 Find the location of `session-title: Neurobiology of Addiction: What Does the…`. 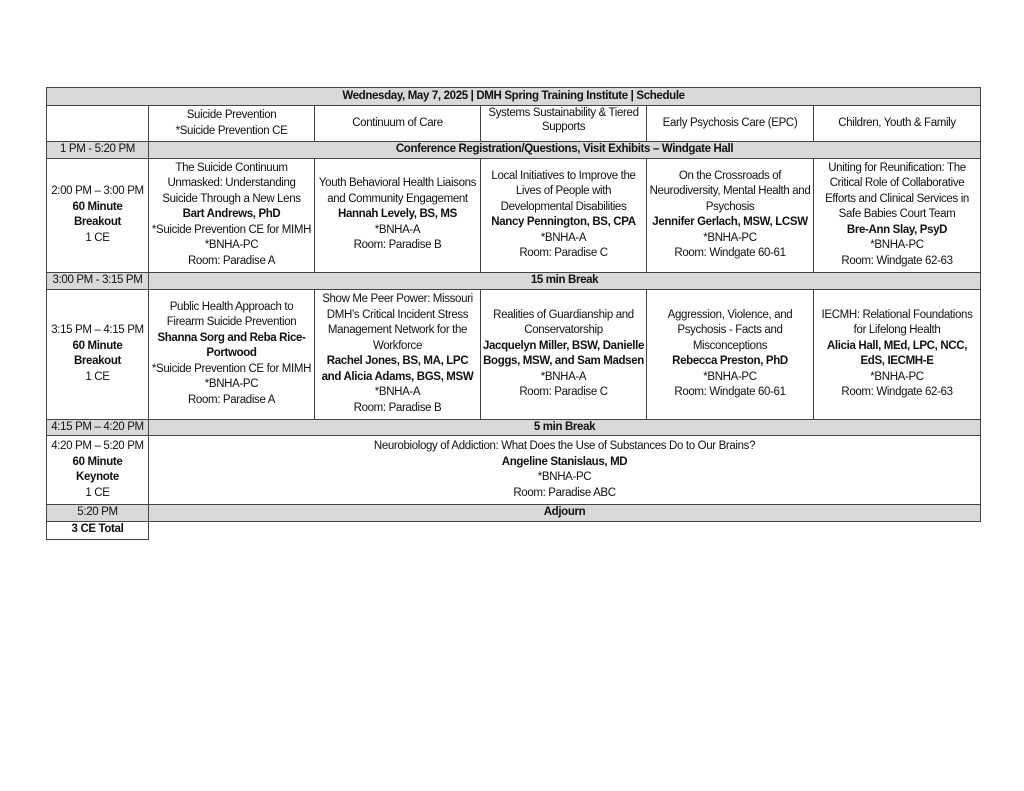

session-title: Neurobiology of Addiction: What Does the… is located at coordinates (564, 446).